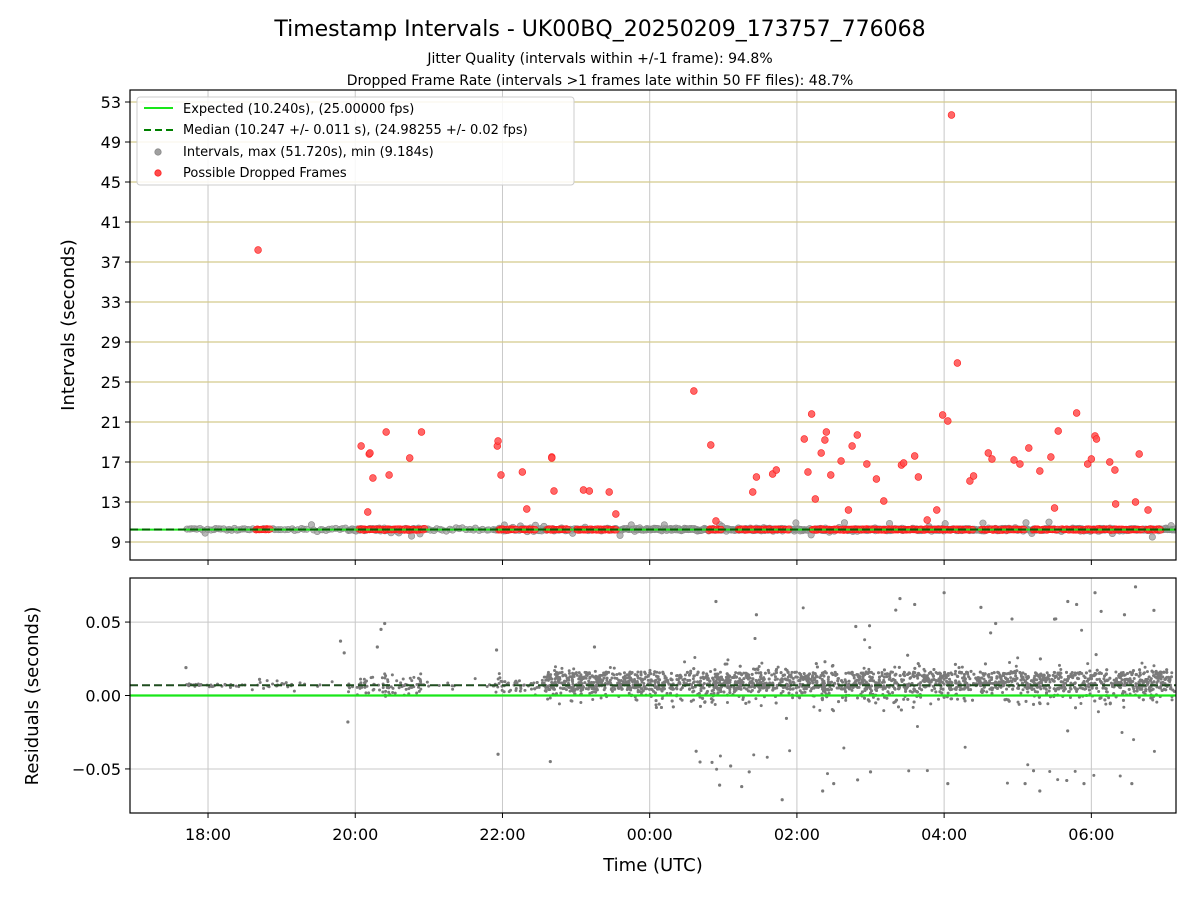  I want to click on legend-item-dropped: Possible Dropped Frames, so click(250, 173).